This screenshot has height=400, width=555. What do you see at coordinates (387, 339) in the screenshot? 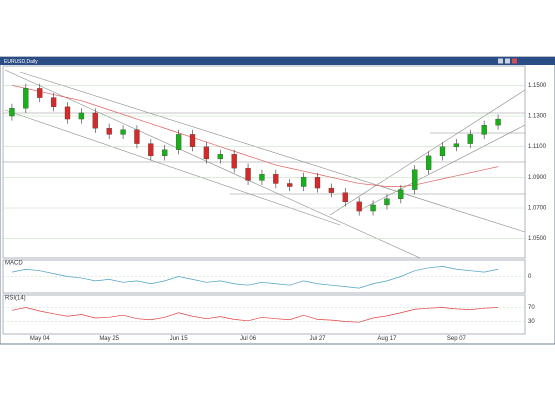
I see `x-tick-label: Aug 17` at bounding box center [387, 339].